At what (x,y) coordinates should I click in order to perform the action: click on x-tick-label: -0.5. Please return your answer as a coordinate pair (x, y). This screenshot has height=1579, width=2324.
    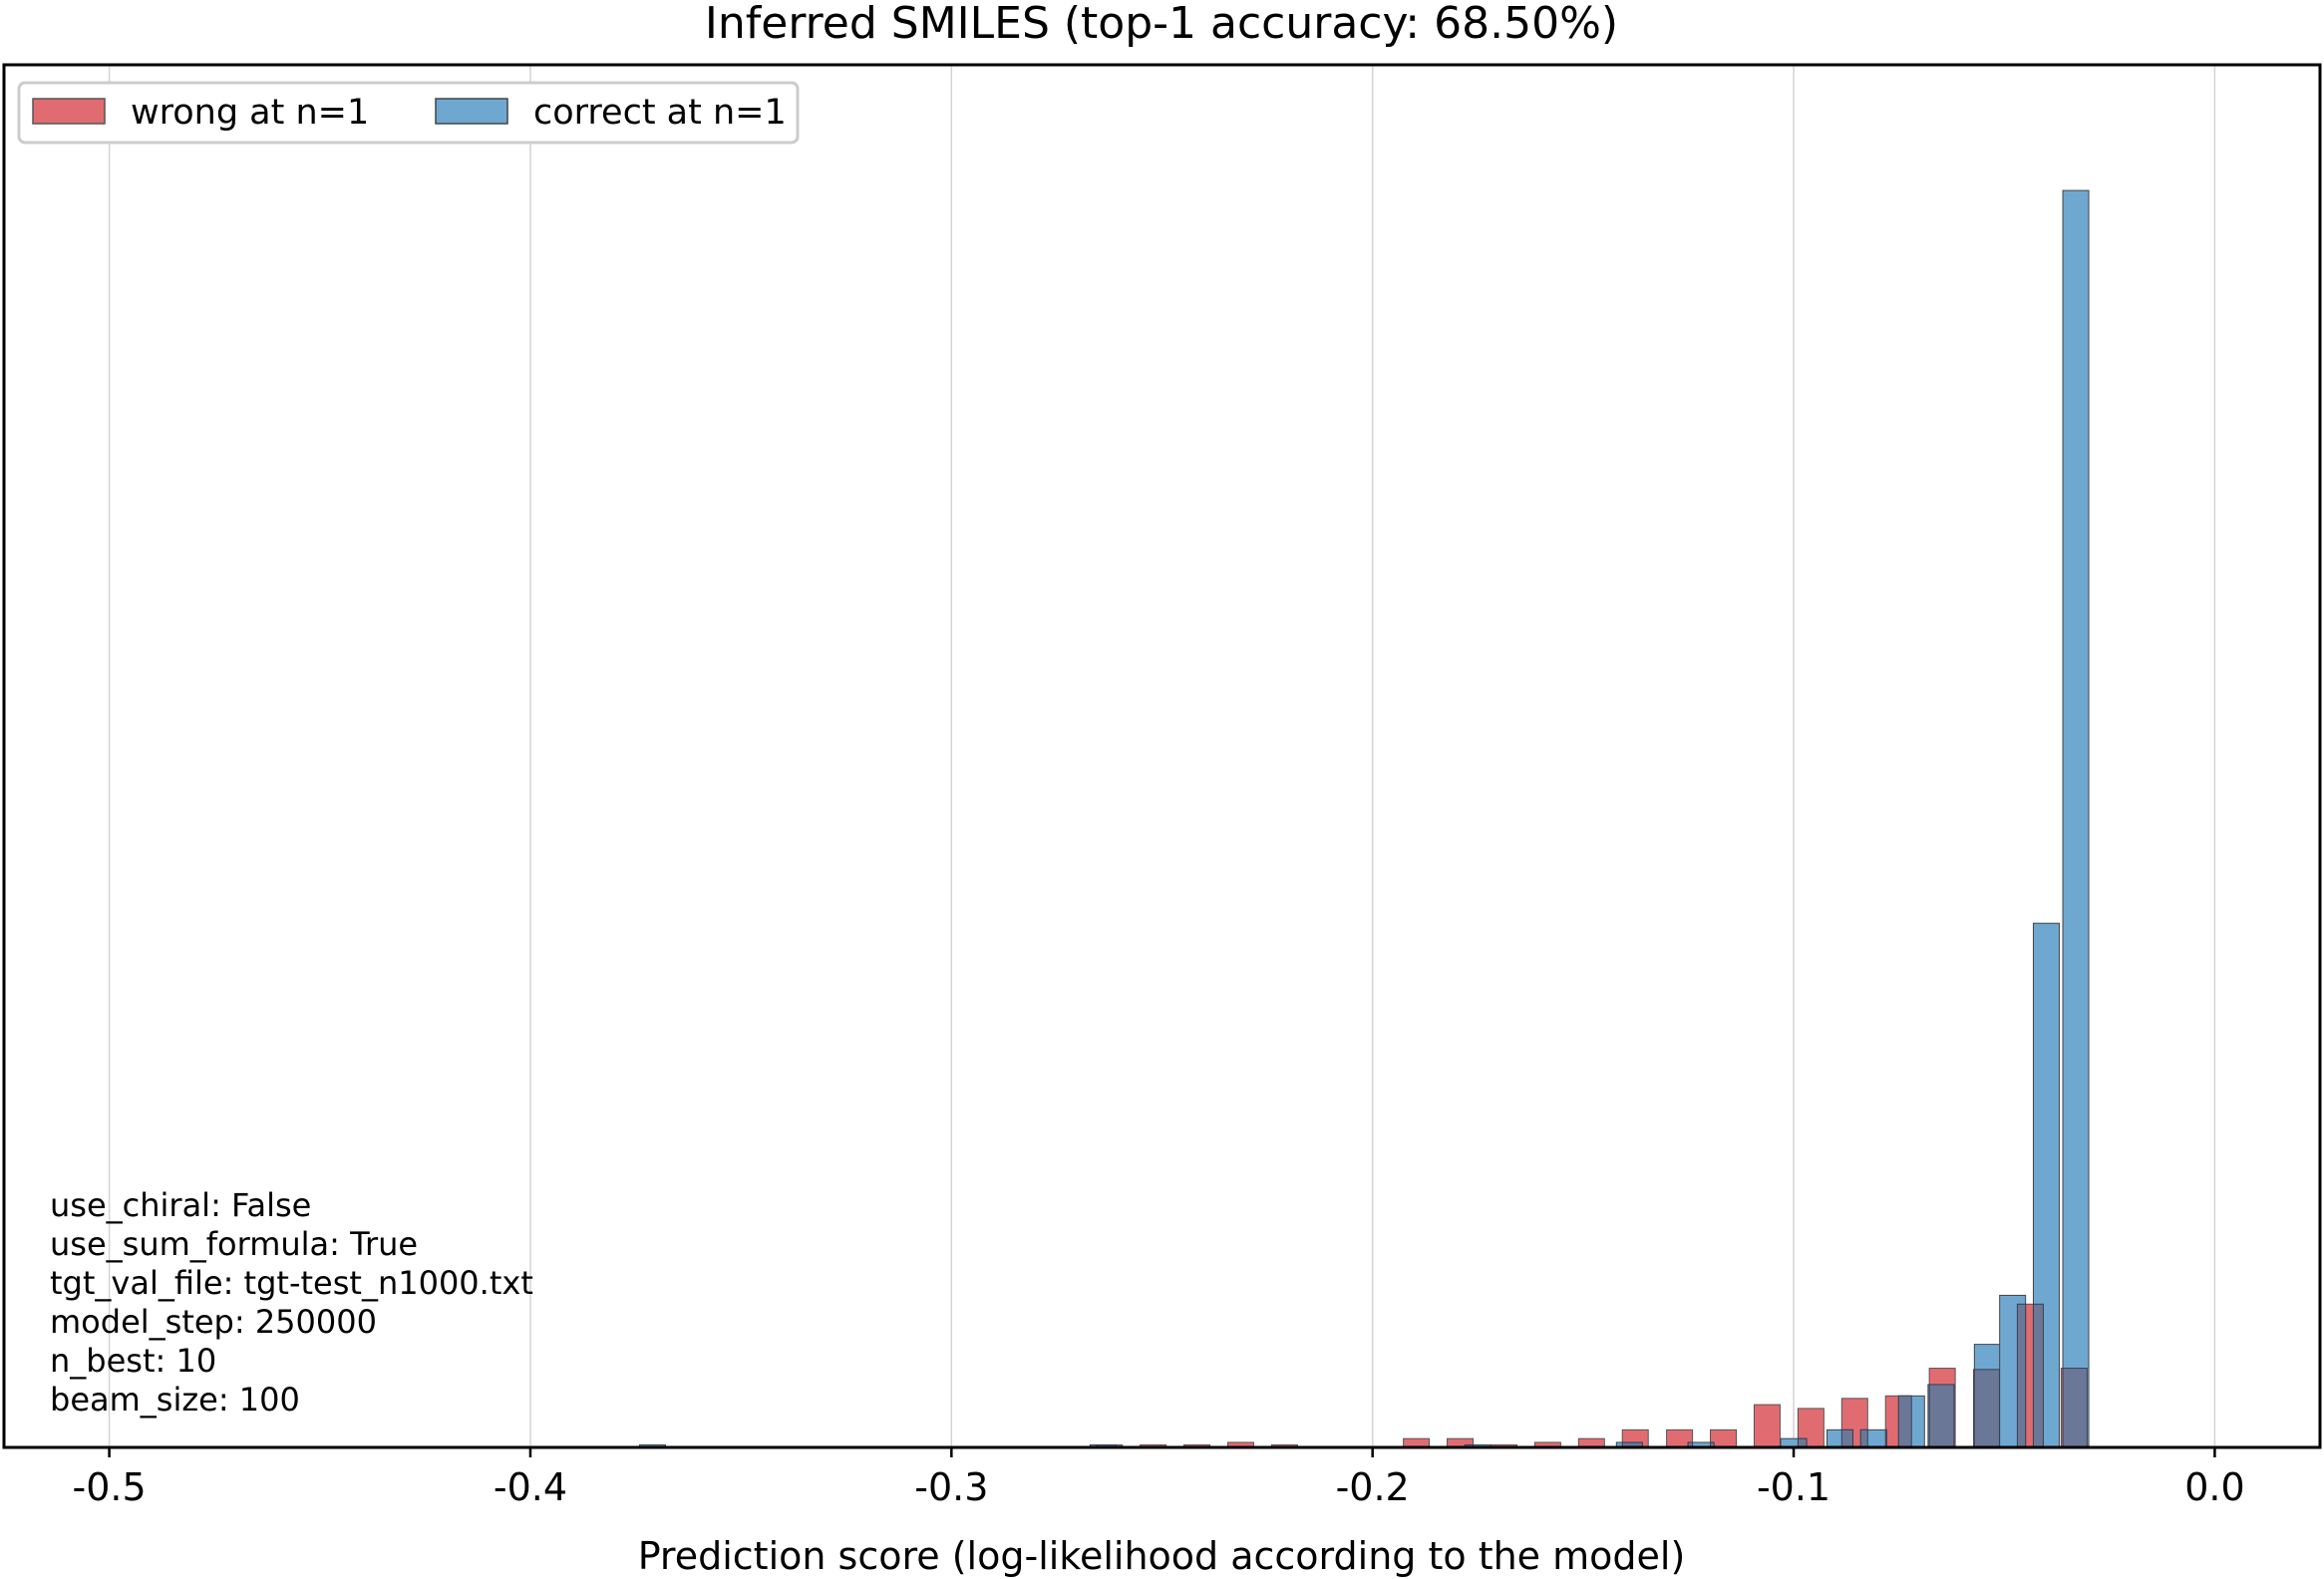
    Looking at the image, I should click on (110, 1487).